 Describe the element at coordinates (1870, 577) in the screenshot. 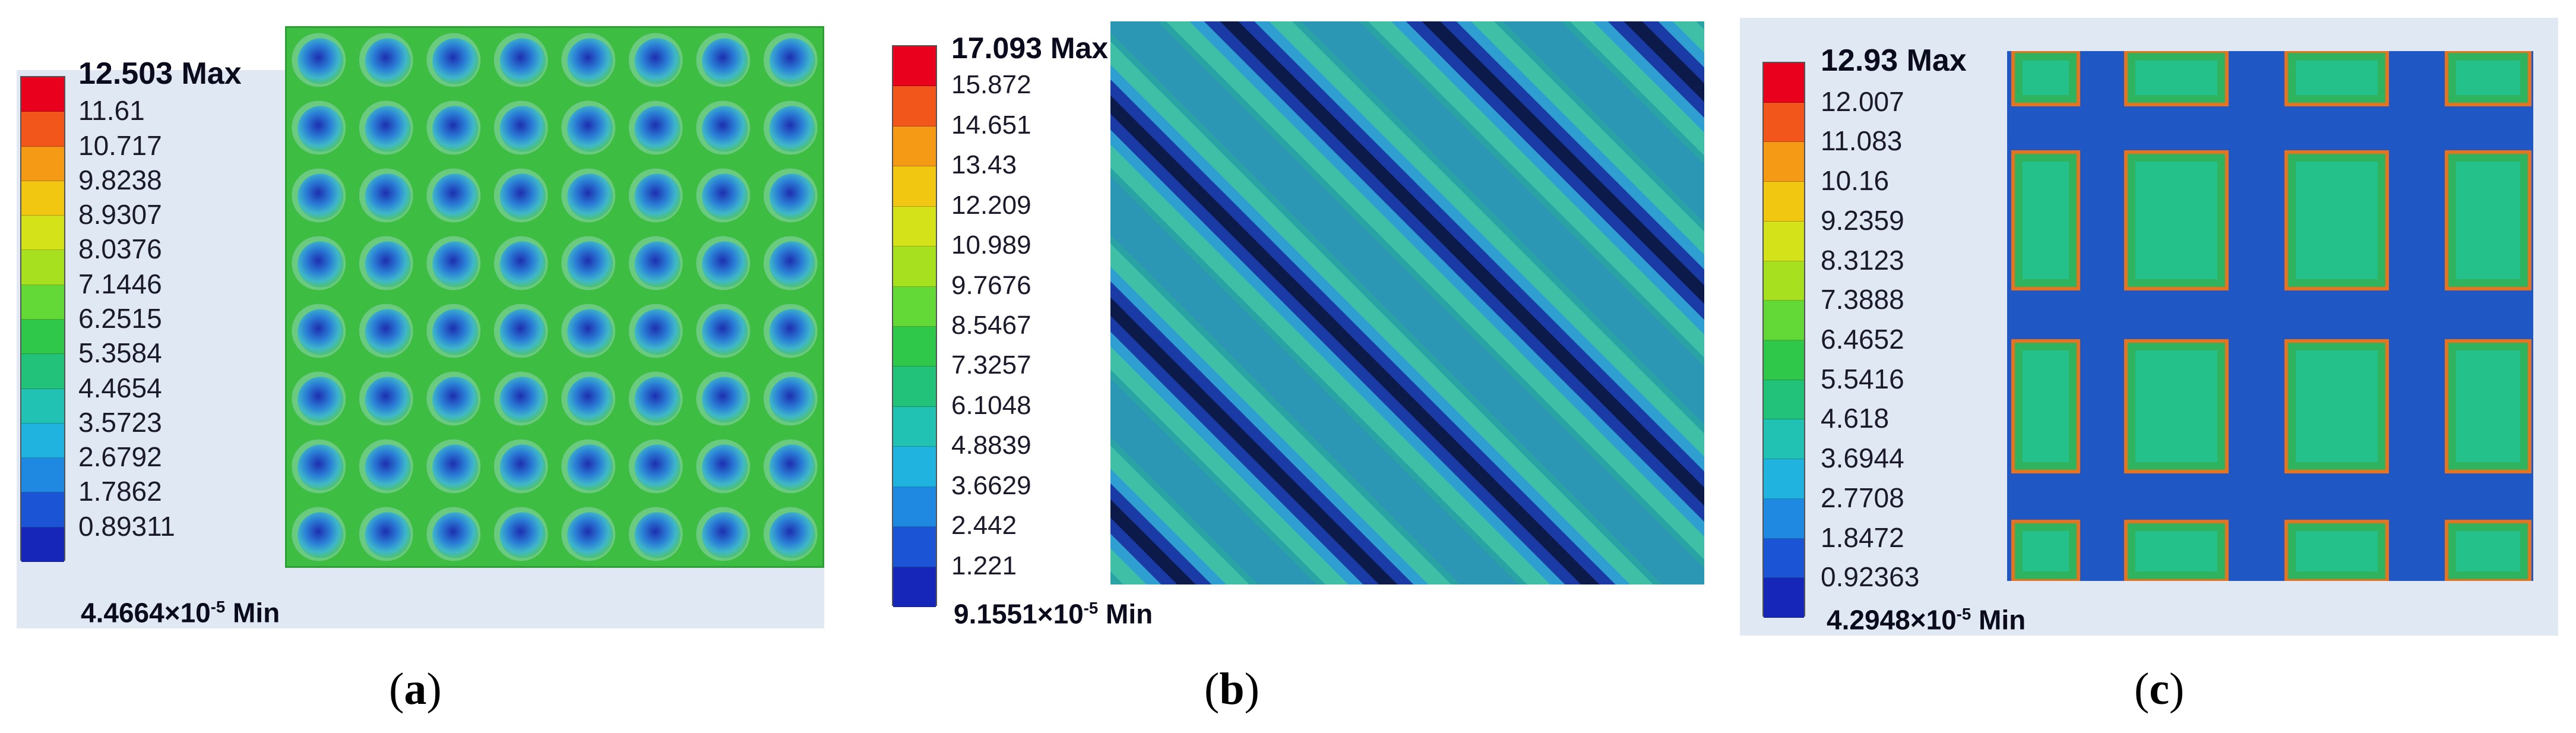

I see `legend-level-label: 0.92363` at that location.